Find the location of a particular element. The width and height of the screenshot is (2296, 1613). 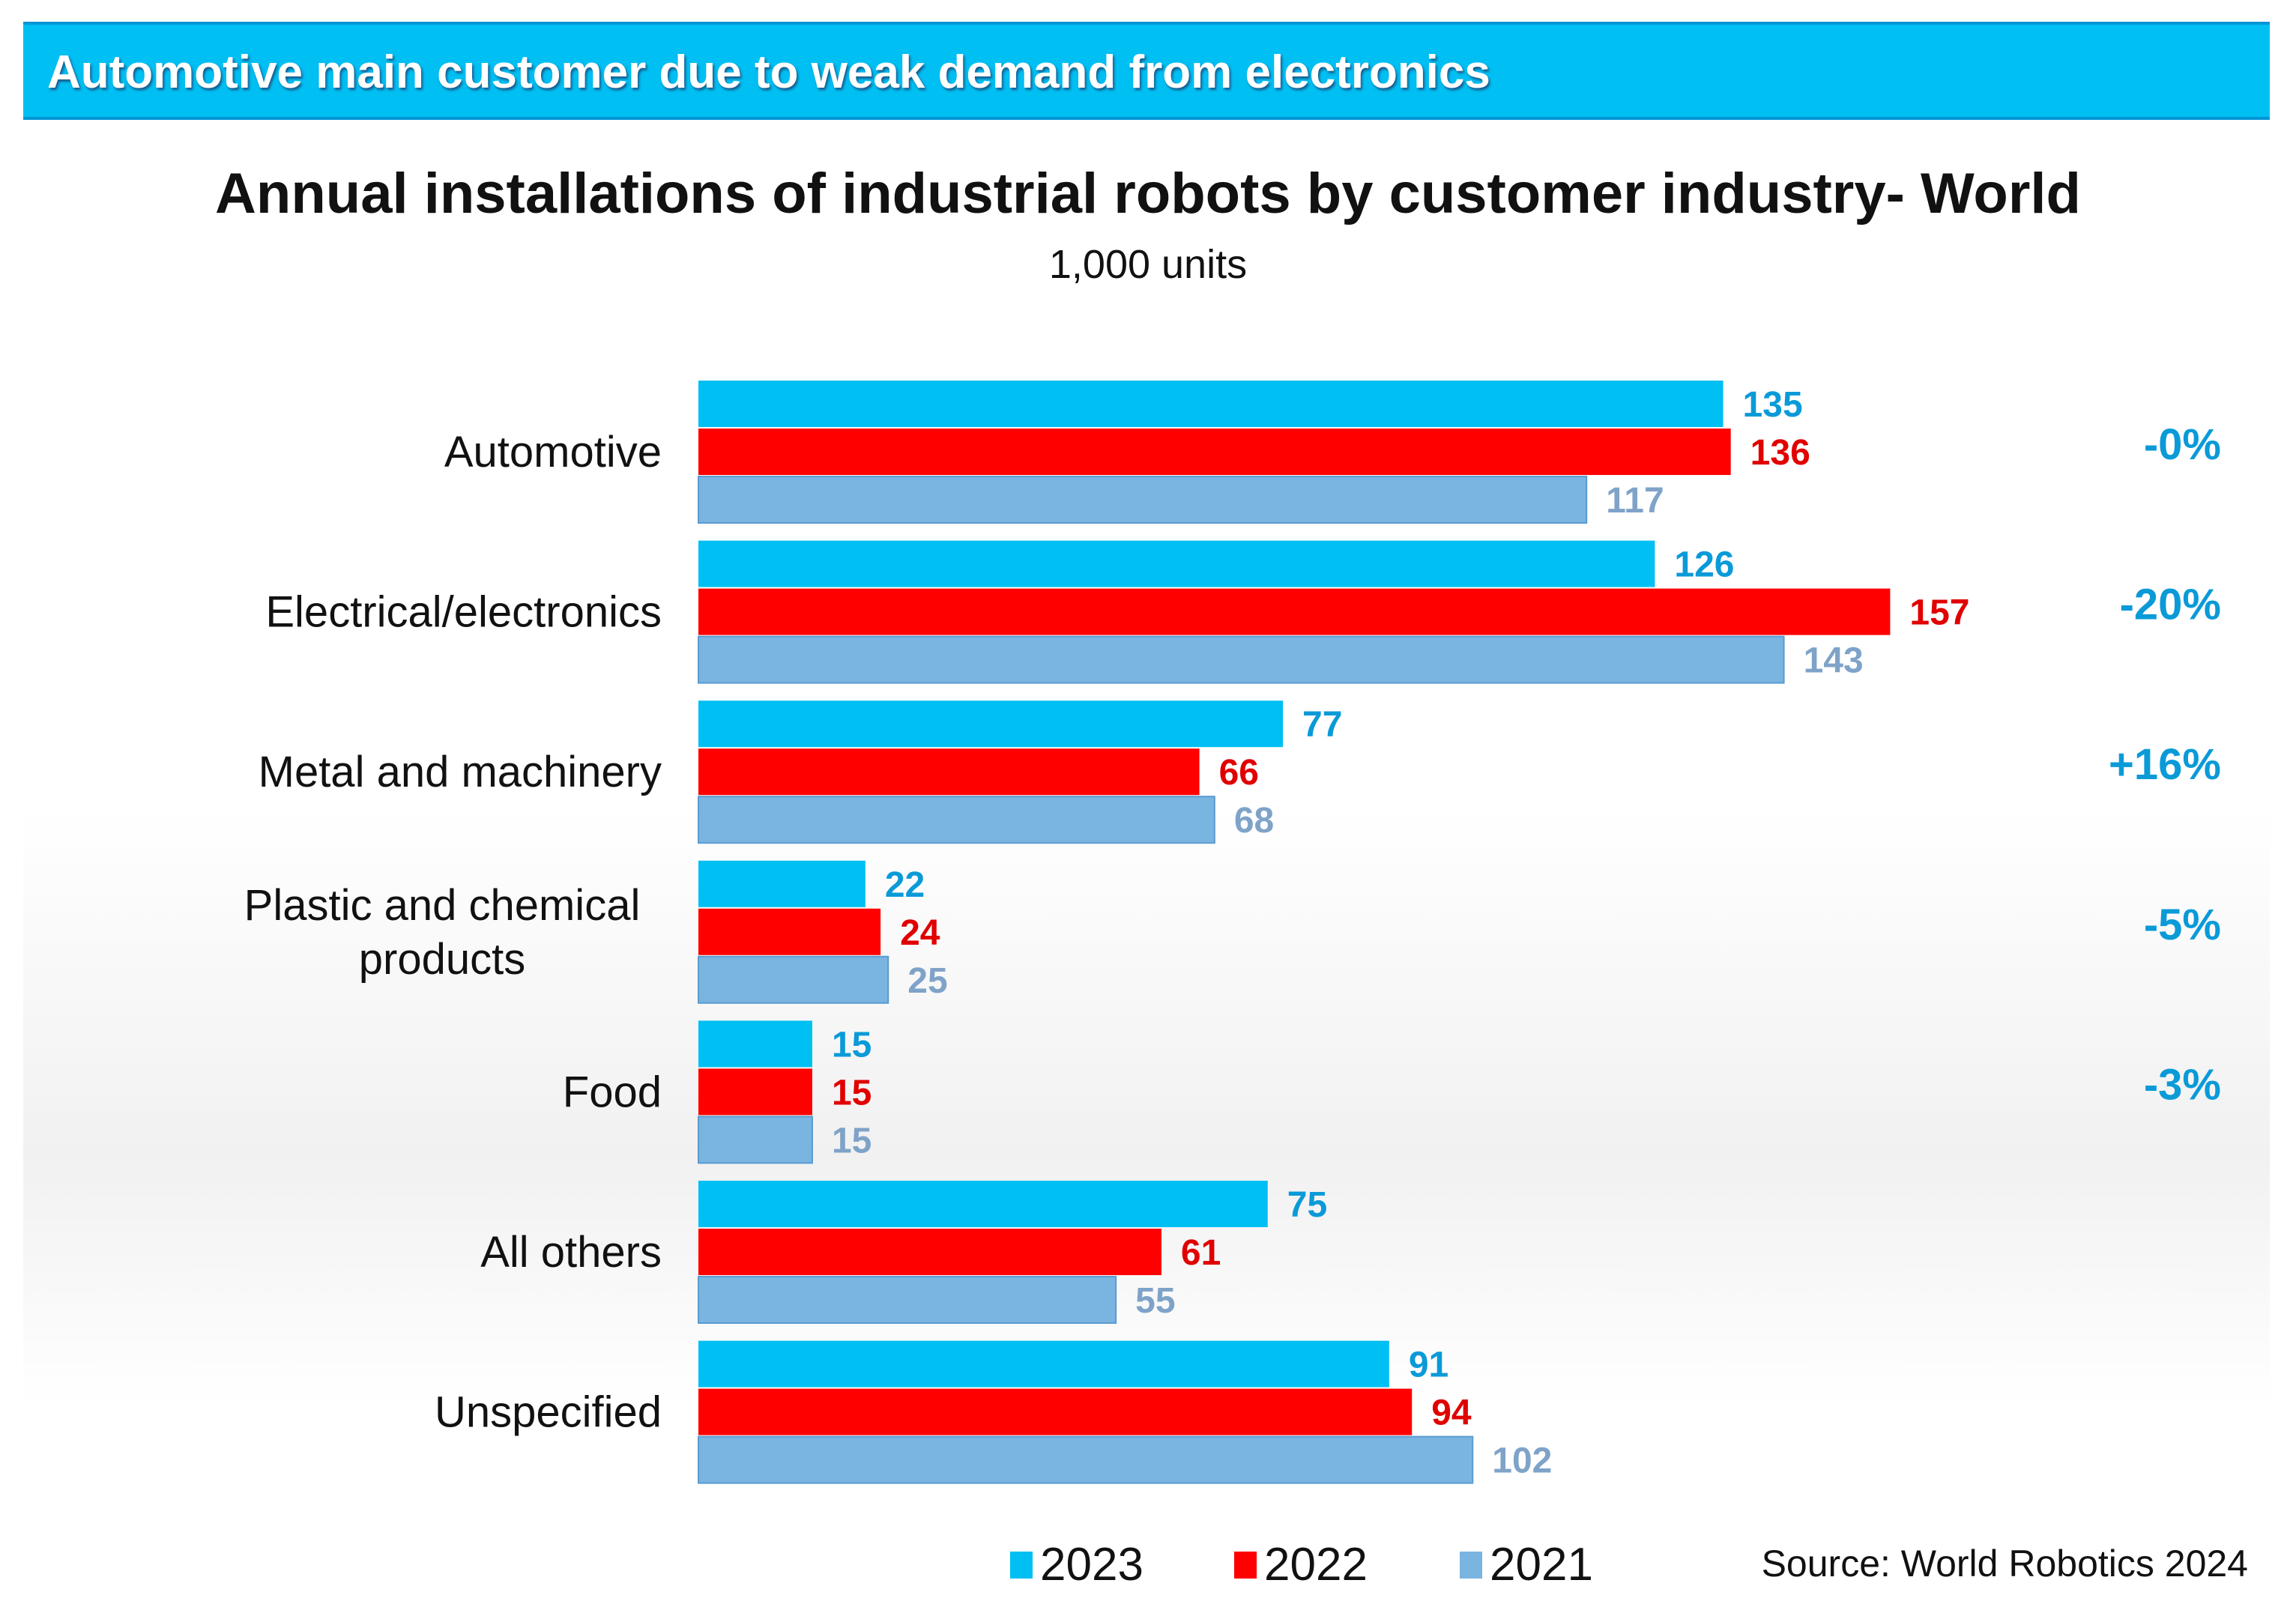

value-label-2021: 25 is located at coordinates (927, 981).